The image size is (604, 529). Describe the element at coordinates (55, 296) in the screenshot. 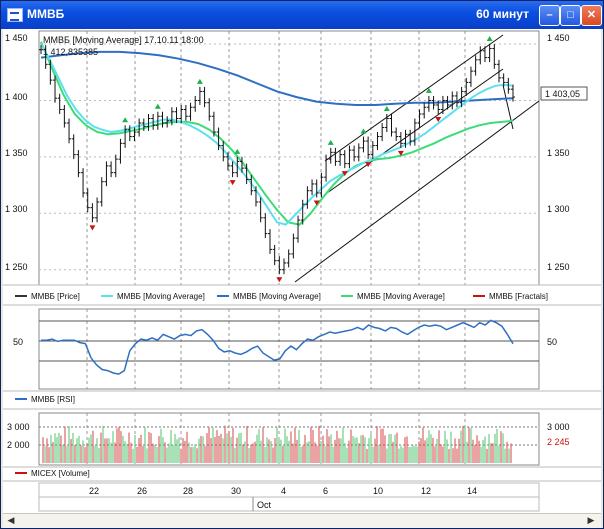

I see `legend-label-price: ММВБ [Price]` at that location.